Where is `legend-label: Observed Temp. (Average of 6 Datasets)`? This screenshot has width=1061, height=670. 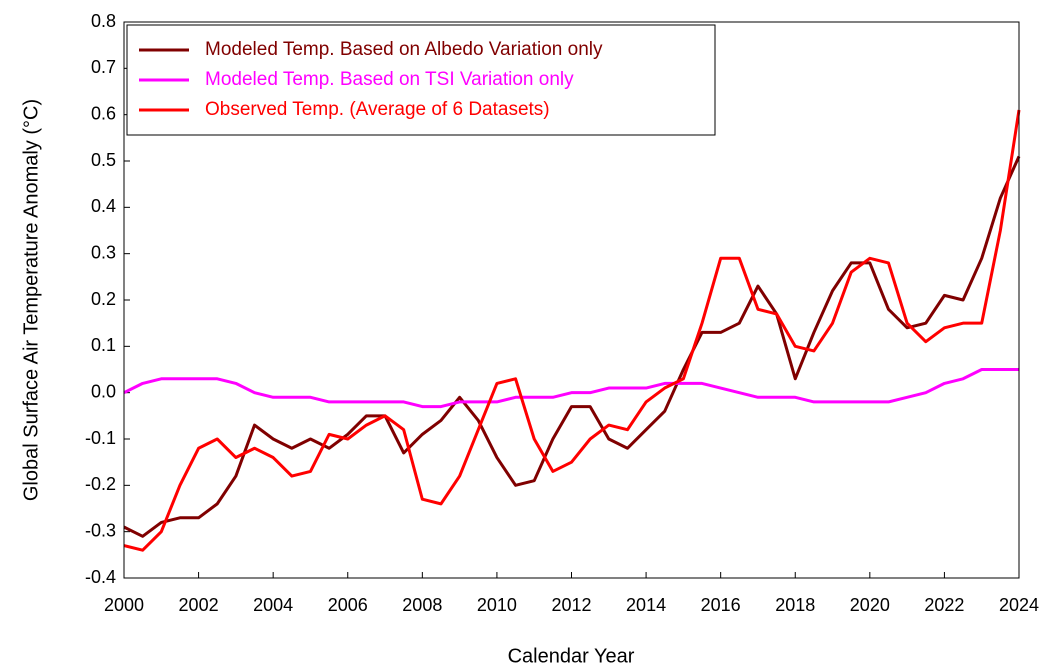 legend-label: Observed Temp. (Average of 6 Datasets) is located at coordinates (377, 109).